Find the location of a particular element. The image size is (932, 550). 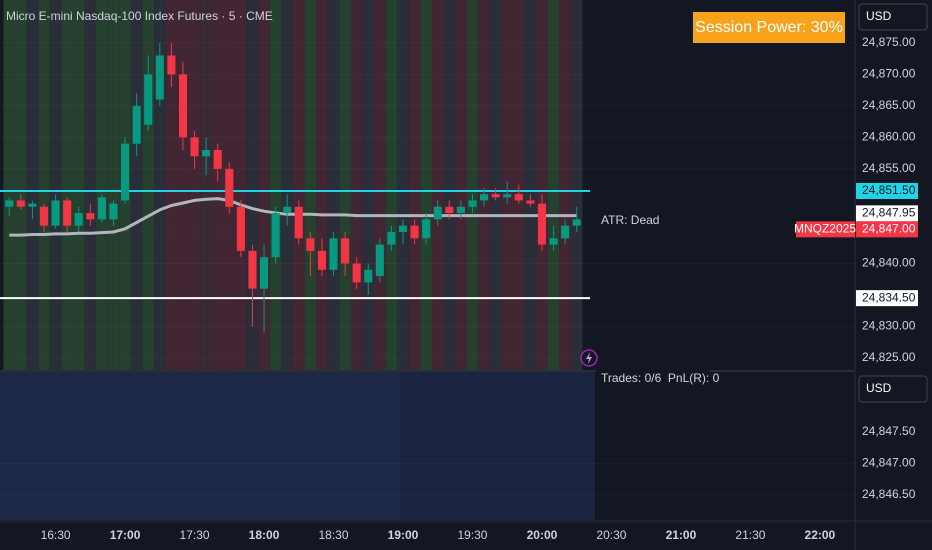

price-label: 24,851.50 is located at coordinates (889, 190).